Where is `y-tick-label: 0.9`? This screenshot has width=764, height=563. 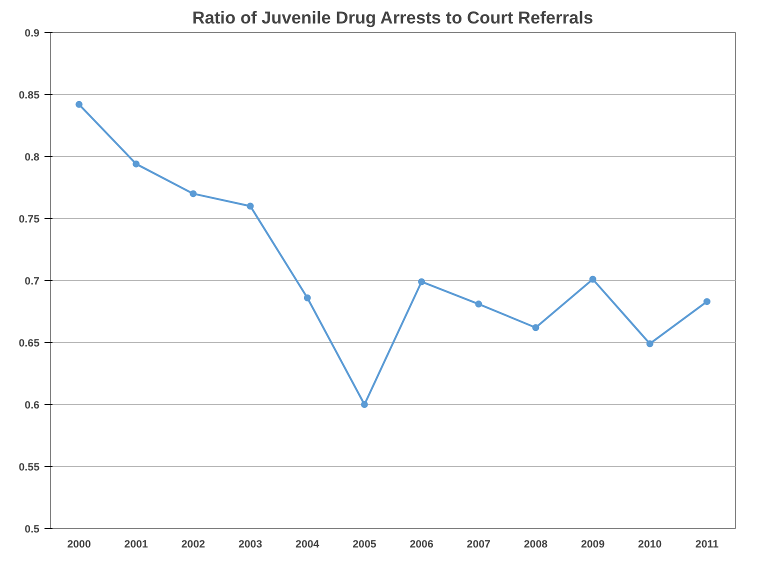
y-tick-label: 0.9 is located at coordinates (32, 34).